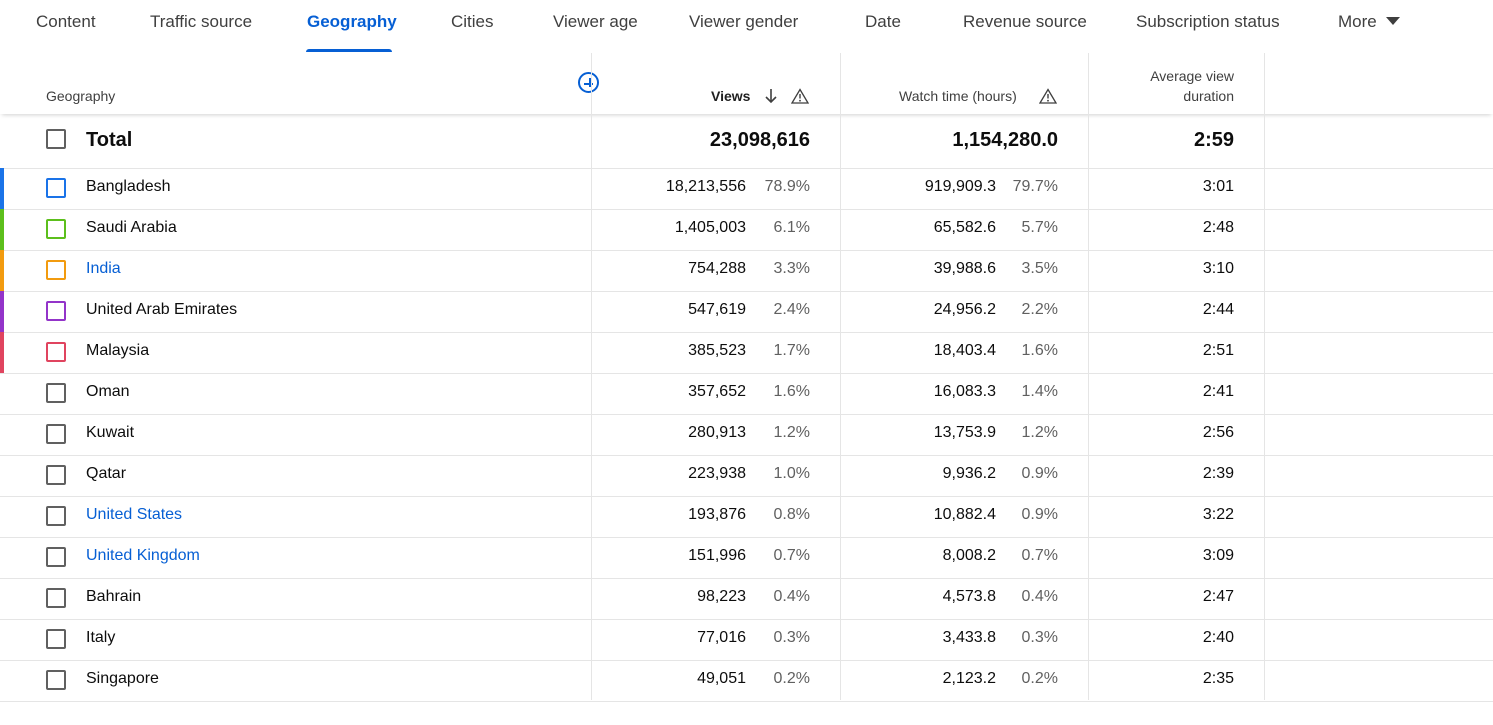 The height and width of the screenshot is (725, 1493). Describe the element at coordinates (1192, 76) in the screenshot. I see `column-header-average-view-duration-line1: Average view` at that location.